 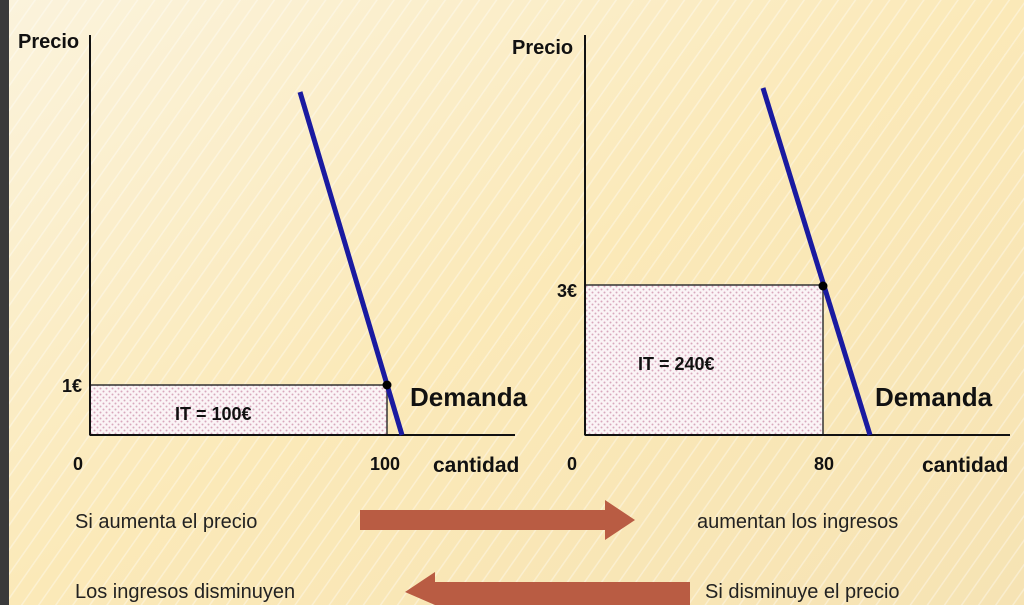 What do you see at coordinates (385, 464) in the screenshot?
I see `quantity-label: 100` at bounding box center [385, 464].